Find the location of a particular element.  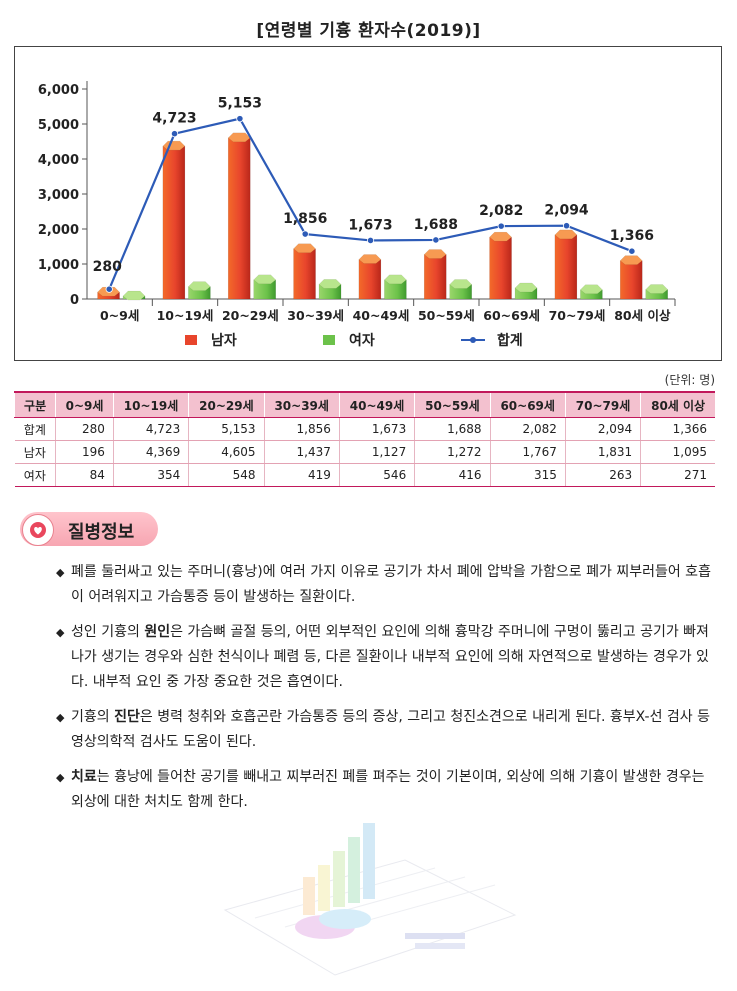

table-unit: (단위: 명) is located at coordinates (689, 380).